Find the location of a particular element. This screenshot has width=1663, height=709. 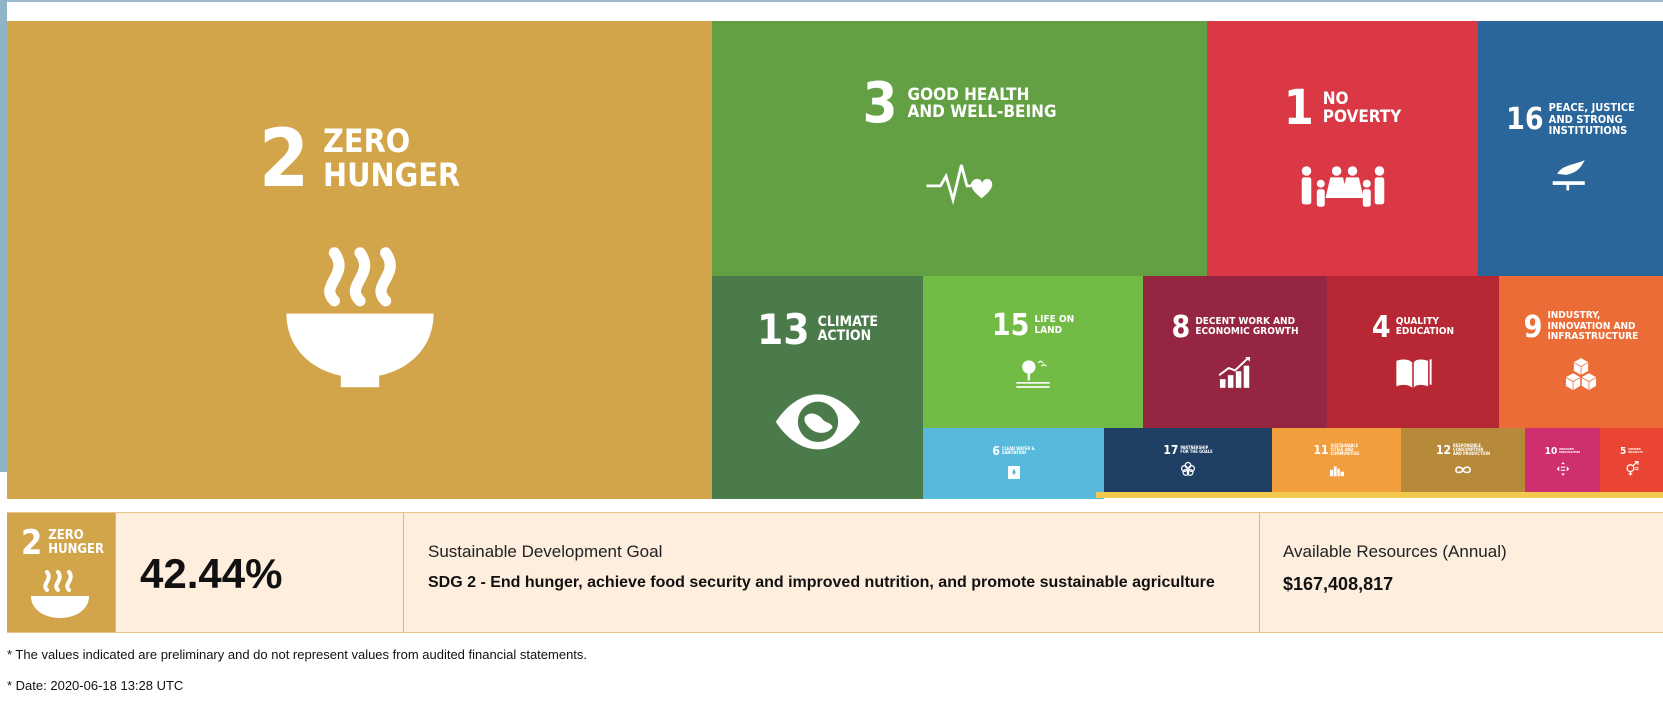

goal-logo-title: ZERO HUNGER is located at coordinates (76, 542).